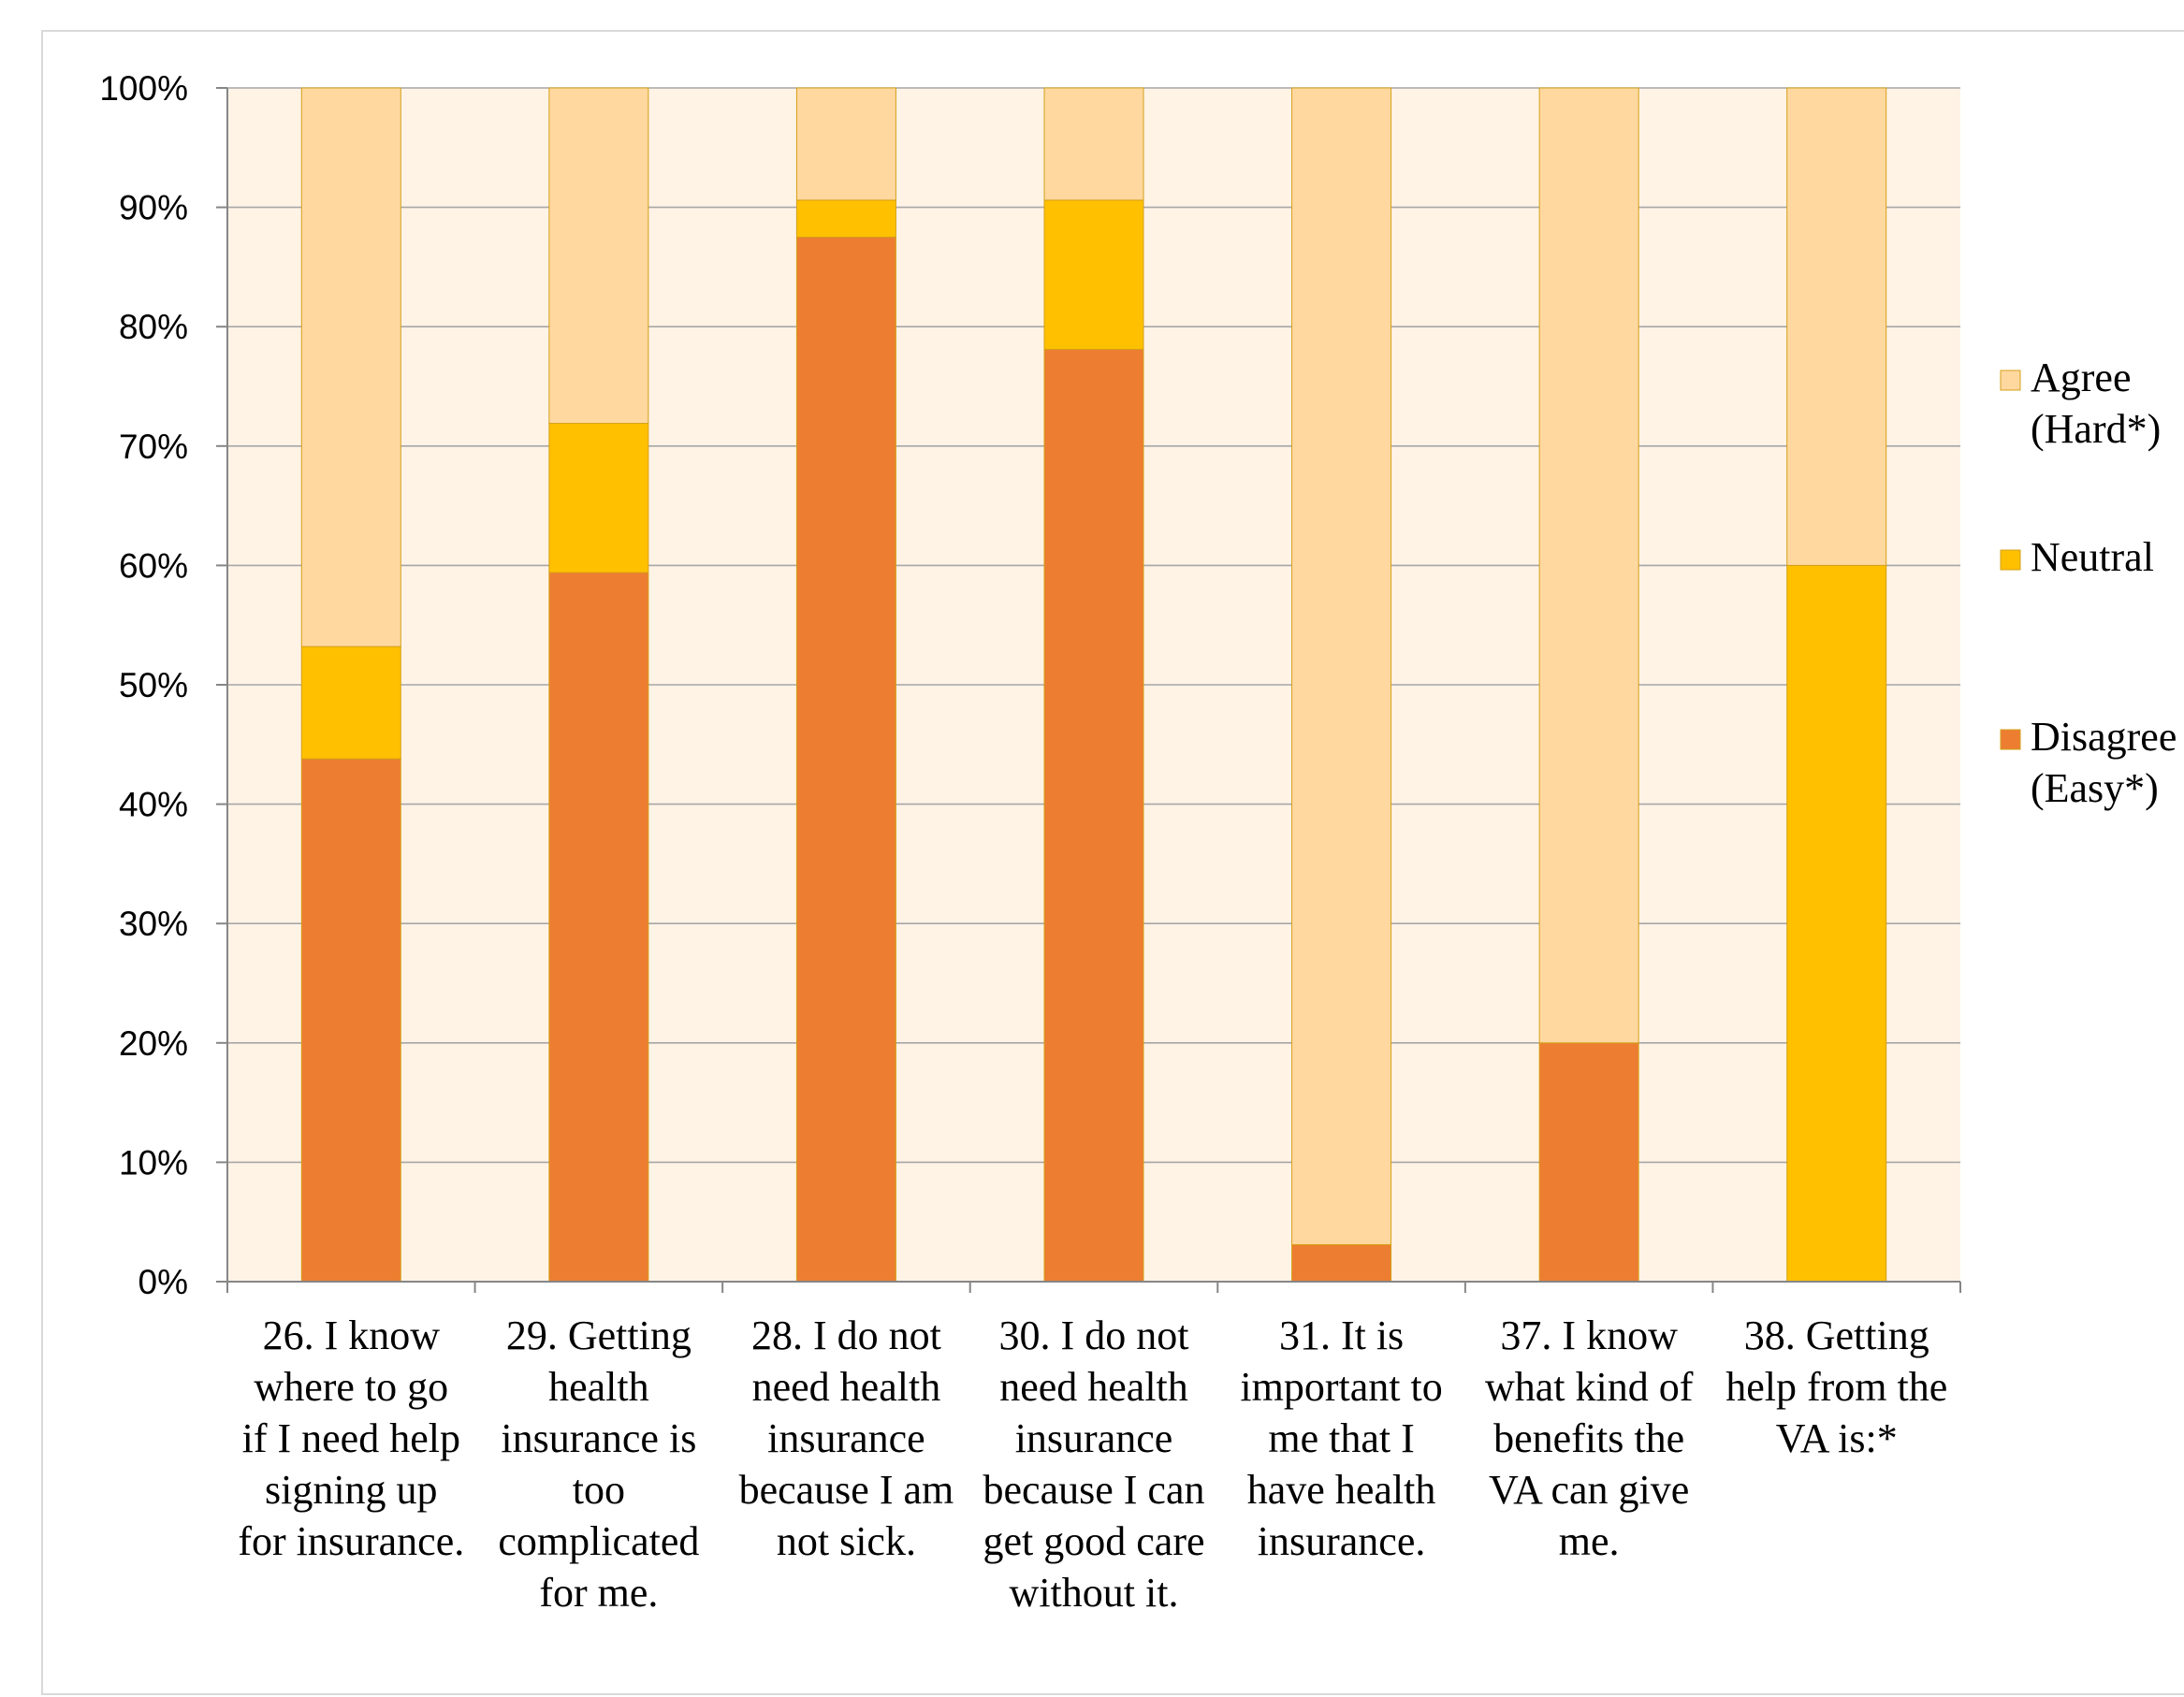  I want to click on legend: Agree (Hard*) Neutral Disagree (Easy*), so click(2088, 583).